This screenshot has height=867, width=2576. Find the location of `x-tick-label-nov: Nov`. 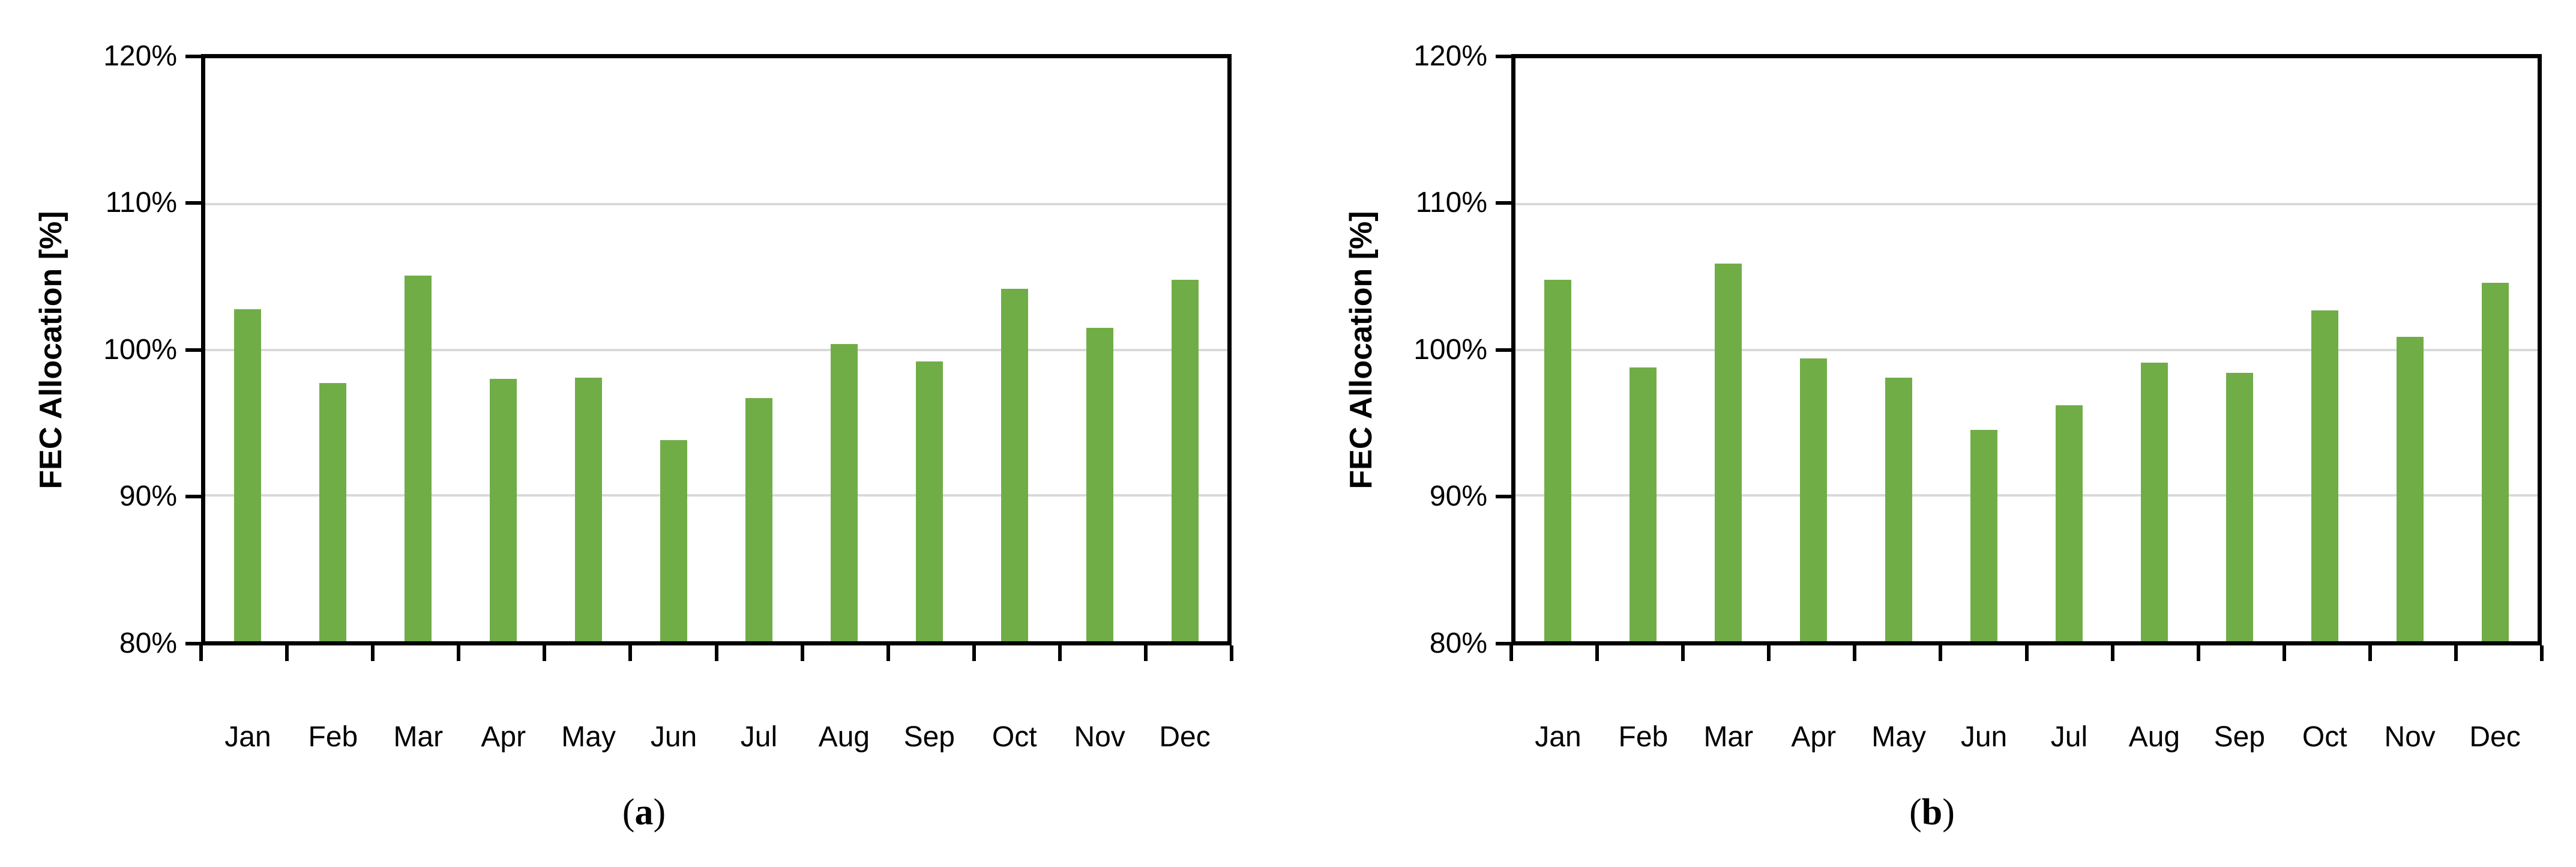

x-tick-label-nov: Nov is located at coordinates (2410, 737).